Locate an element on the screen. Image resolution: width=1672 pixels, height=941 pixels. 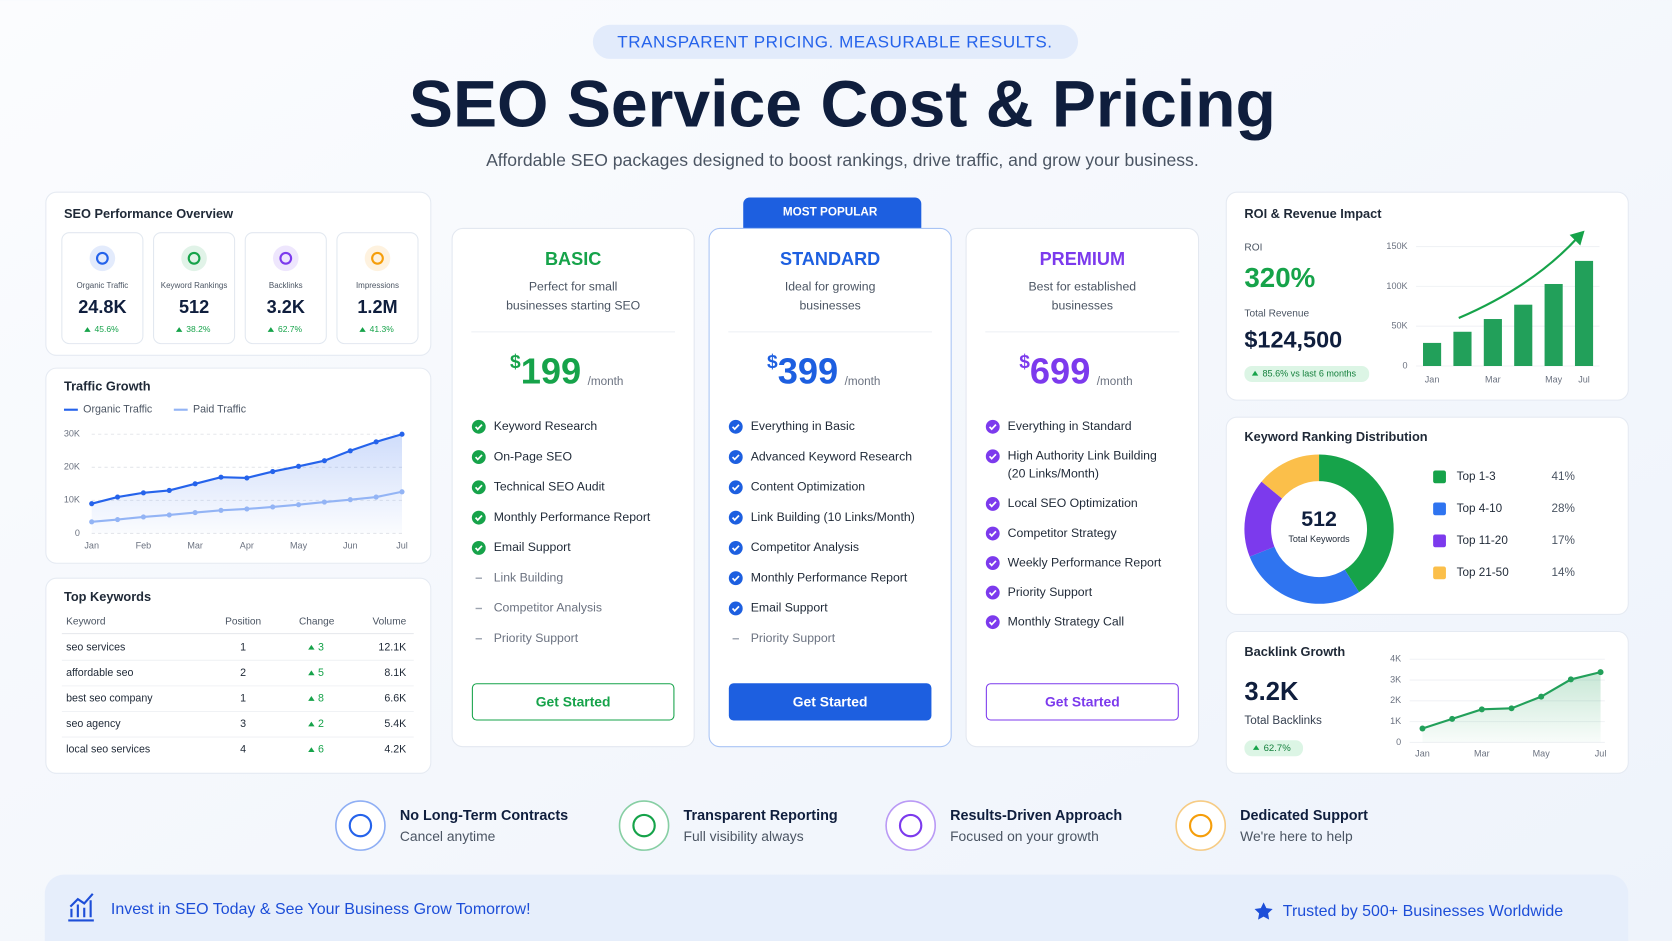
legend-value: 17% is located at coordinates (1562, 540).